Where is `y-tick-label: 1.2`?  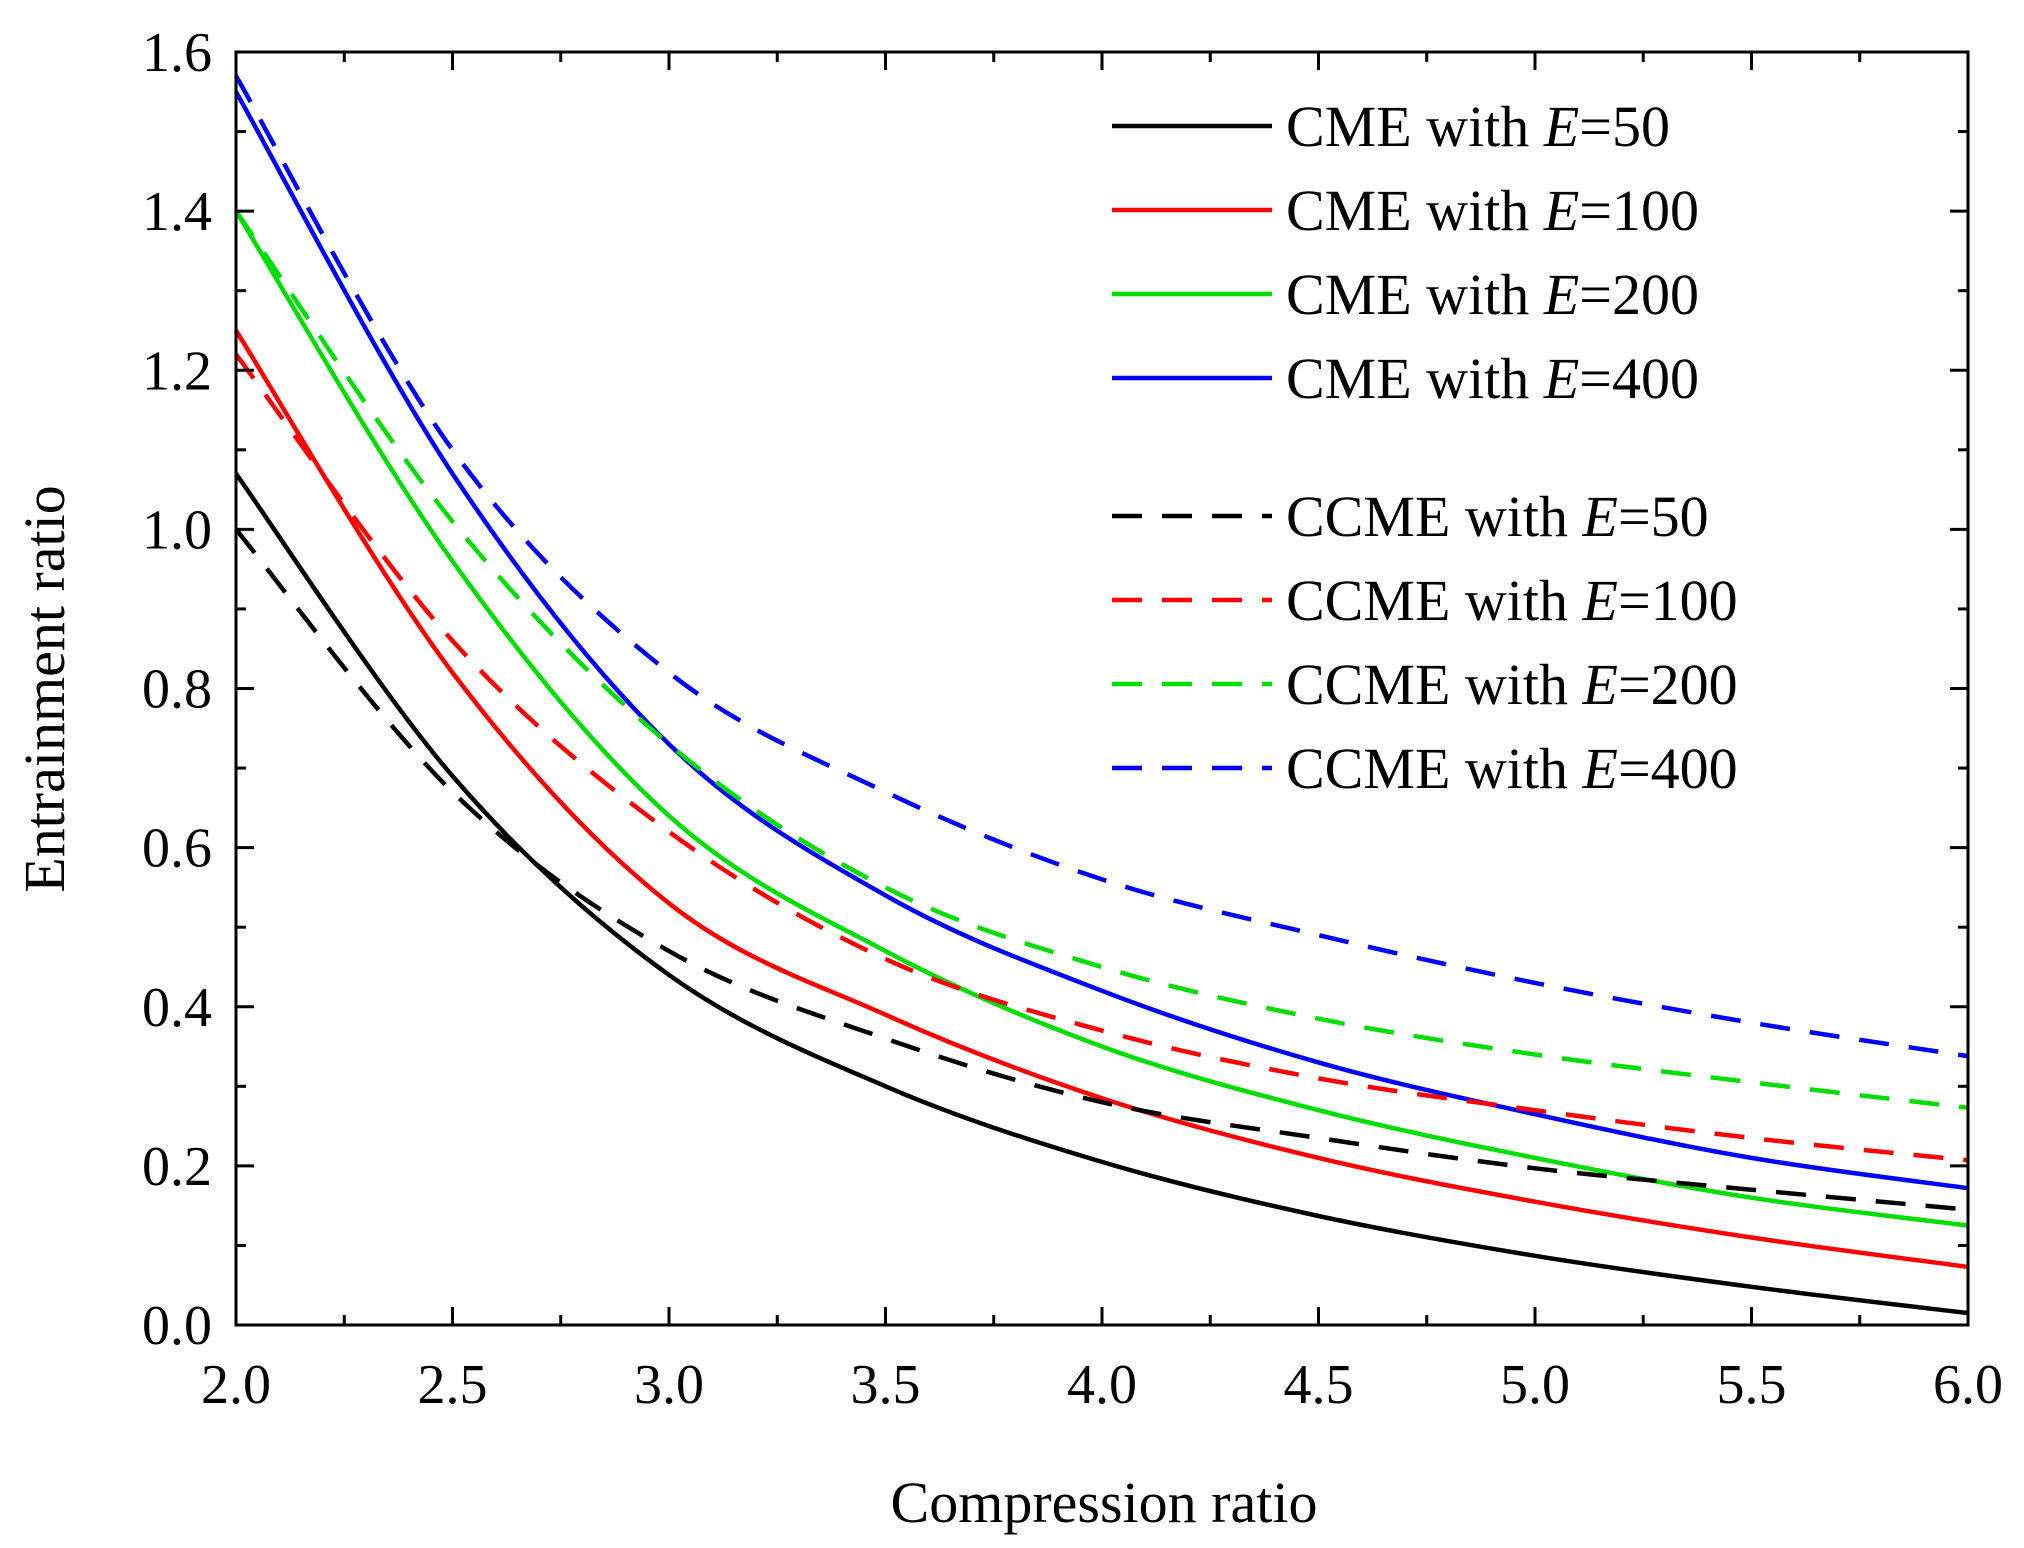
y-tick-label: 1.2 is located at coordinates (177, 371).